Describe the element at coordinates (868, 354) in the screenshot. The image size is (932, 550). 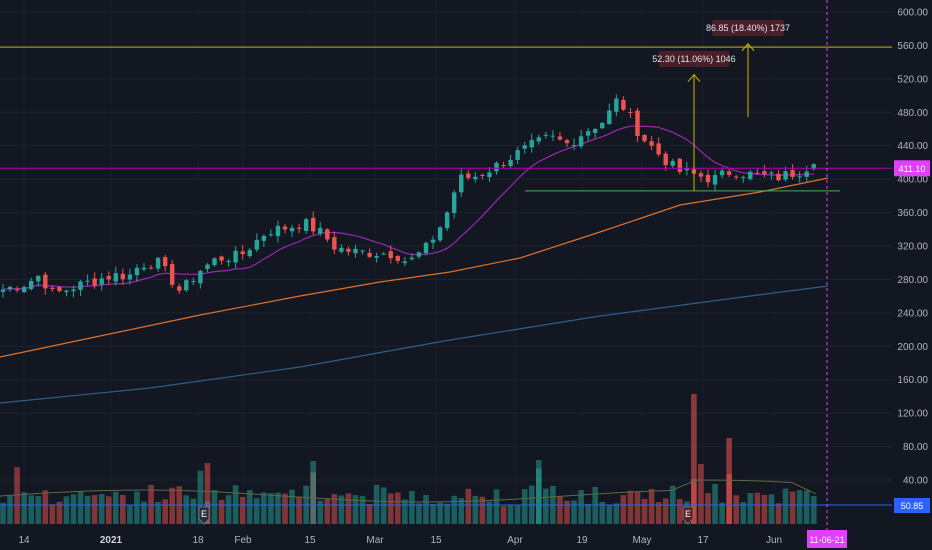
I see `axis-labels: 411.10 50.85 11-06-21` at that location.